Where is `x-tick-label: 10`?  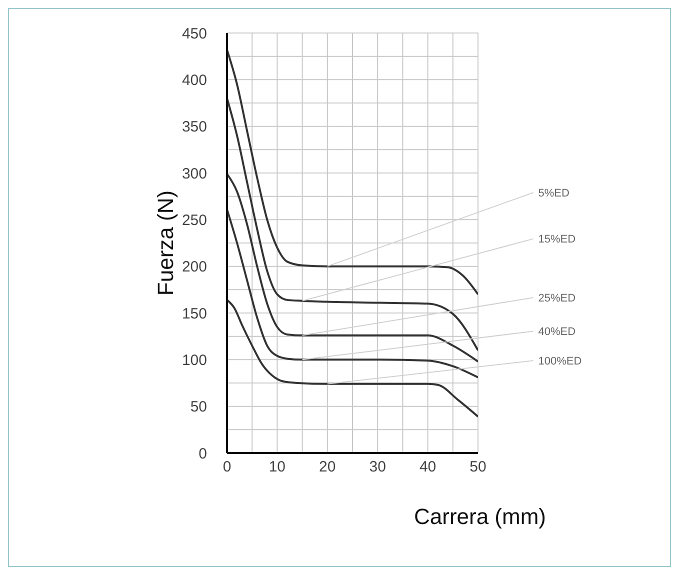 x-tick-label: 10 is located at coordinates (277, 467).